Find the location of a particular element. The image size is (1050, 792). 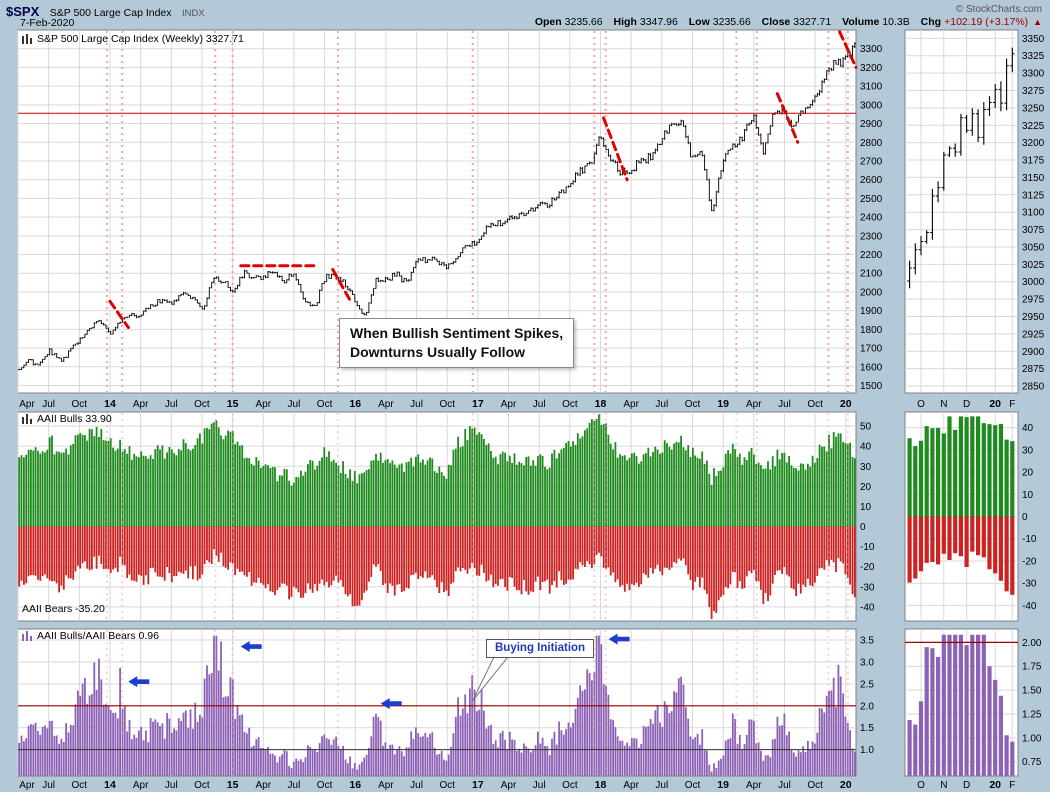

svg-text: 3175 is located at coordinates (1033, 161).